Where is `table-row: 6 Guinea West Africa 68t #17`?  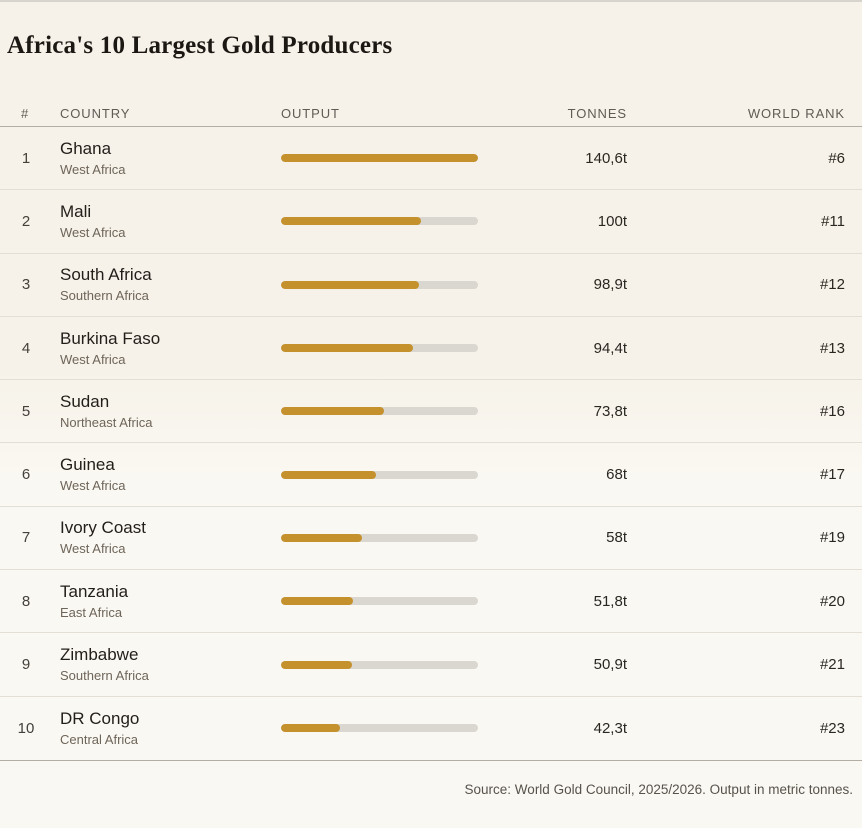 table-row: 6 Guinea West Africa 68t #17 is located at coordinates (431, 475).